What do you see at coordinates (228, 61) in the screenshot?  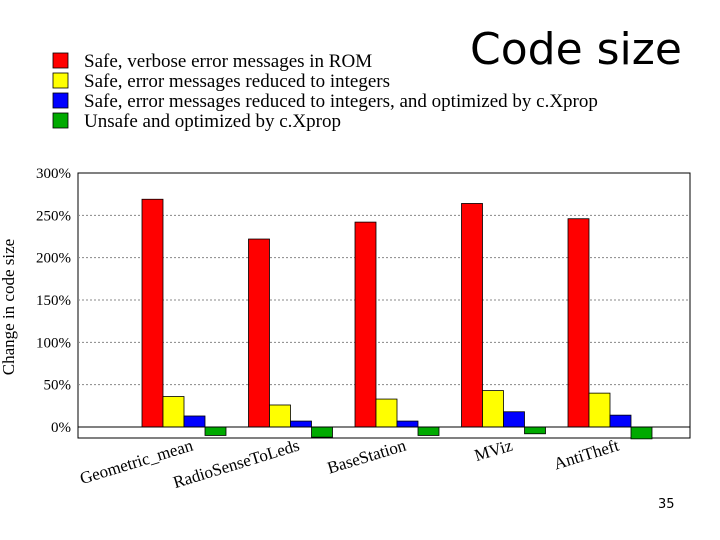 I see `legend-label: Safe, verbose error messages in ROM` at bounding box center [228, 61].